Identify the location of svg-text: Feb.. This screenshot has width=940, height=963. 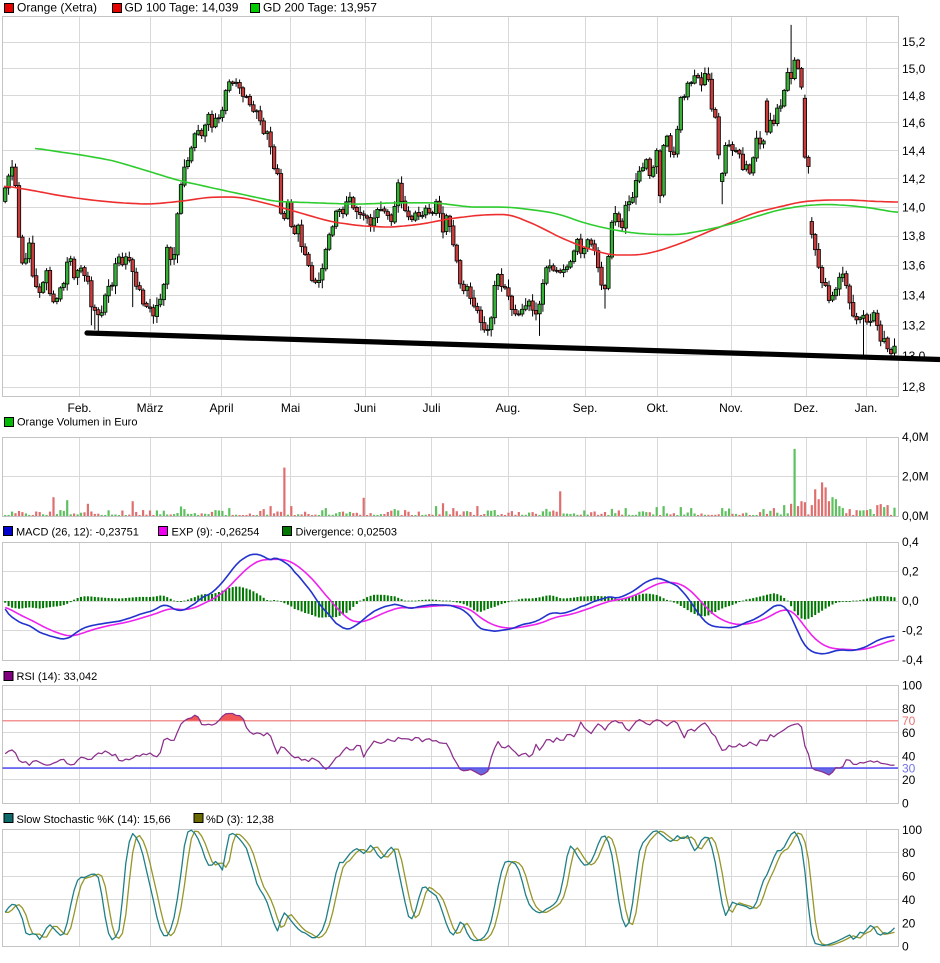
(79, 408).